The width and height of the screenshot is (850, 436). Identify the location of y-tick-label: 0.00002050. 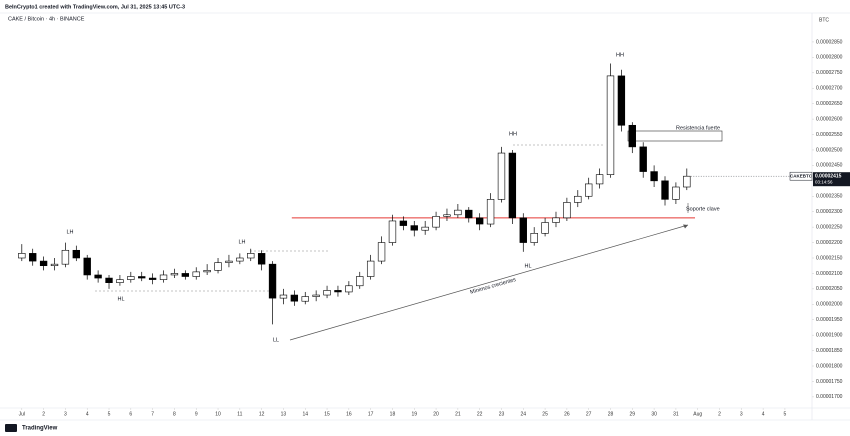
(829, 289).